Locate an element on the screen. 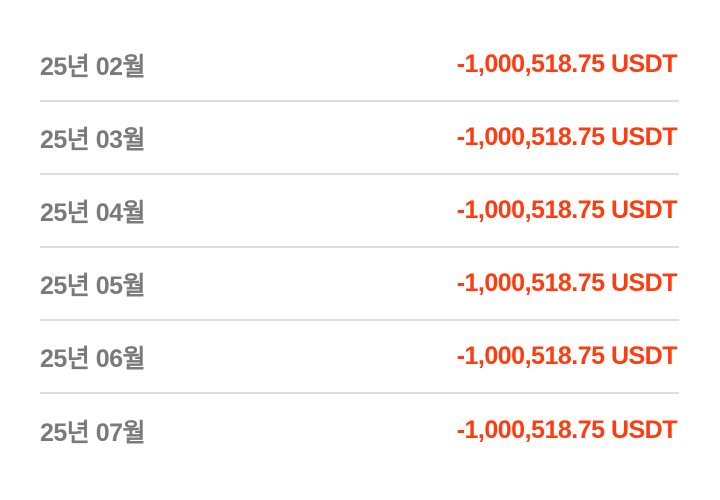  month-label: 25년 02월 is located at coordinates (92, 65).